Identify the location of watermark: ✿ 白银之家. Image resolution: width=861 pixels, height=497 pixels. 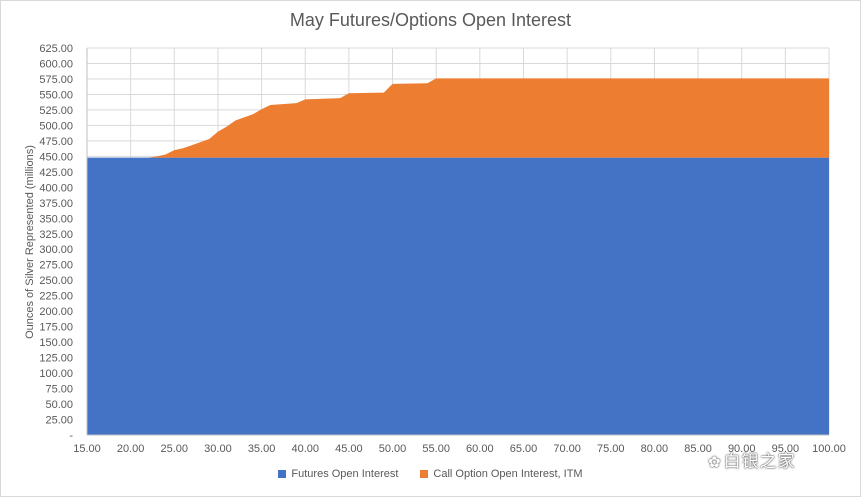
(752, 459).